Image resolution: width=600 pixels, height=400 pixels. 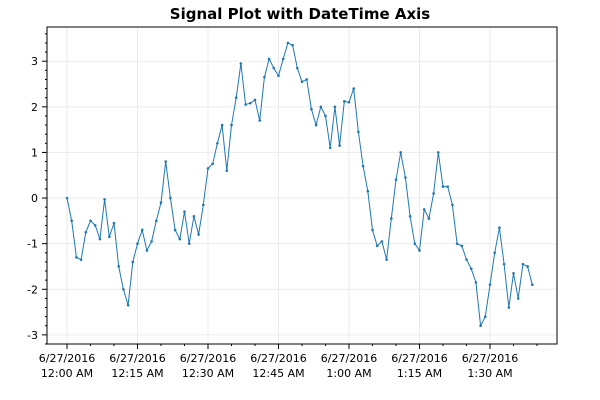 What do you see at coordinates (34, 61) in the screenshot?
I see `y-tick-label: 3` at bounding box center [34, 61].